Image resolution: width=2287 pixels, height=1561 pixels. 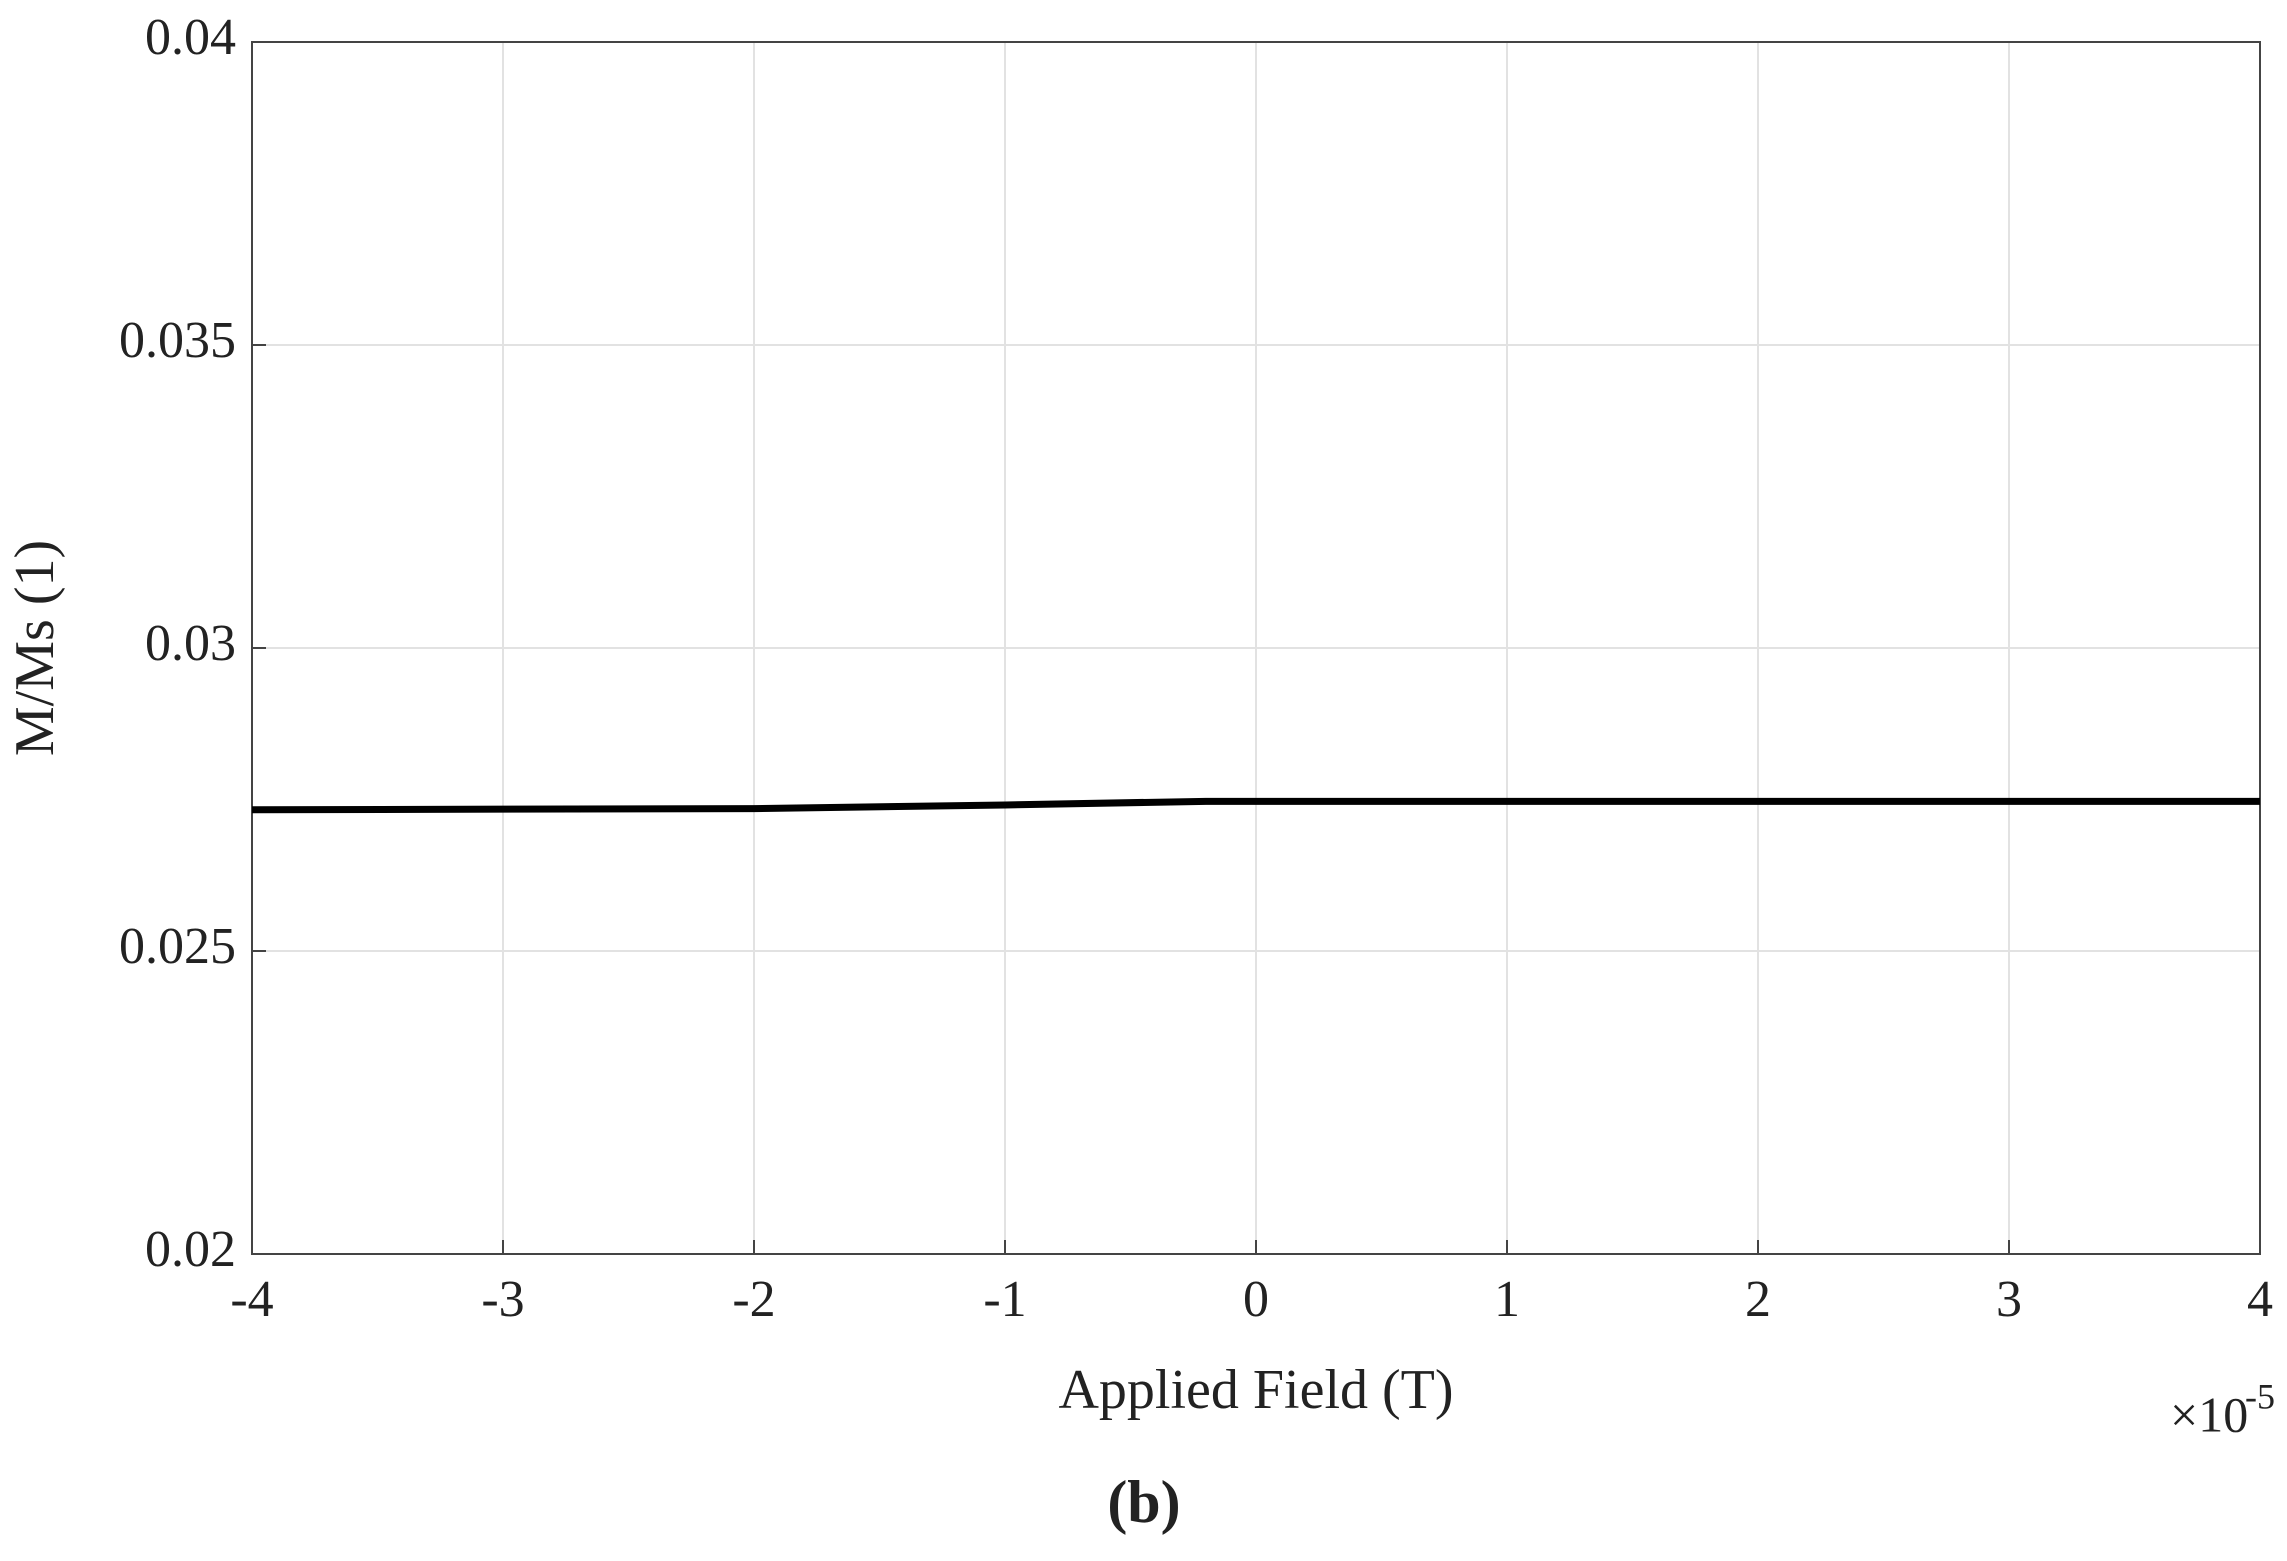 I want to click on x-tick-label: 3, so click(x=2009, y=1299).